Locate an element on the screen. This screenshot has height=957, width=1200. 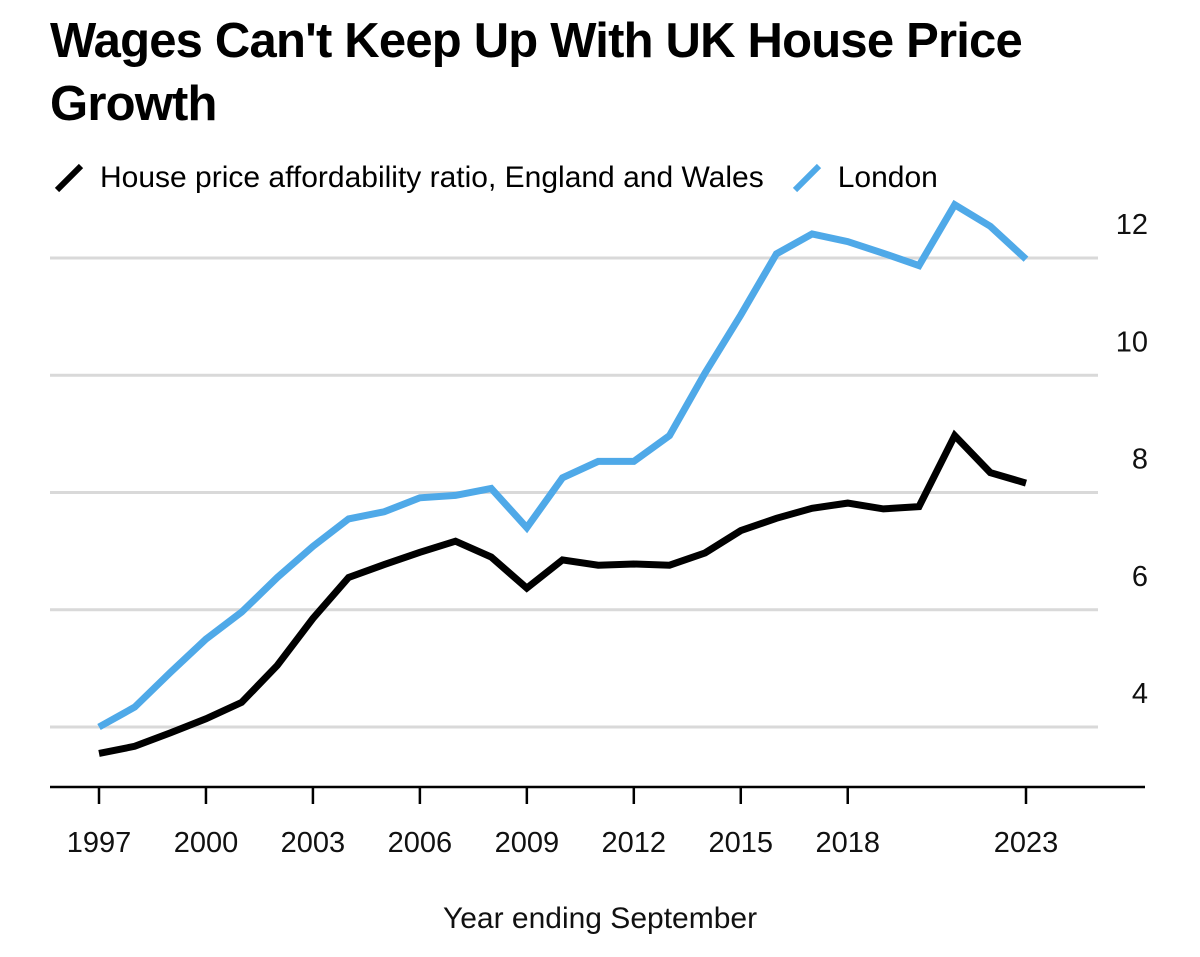
legend-label-london: London is located at coordinates (887, 177).